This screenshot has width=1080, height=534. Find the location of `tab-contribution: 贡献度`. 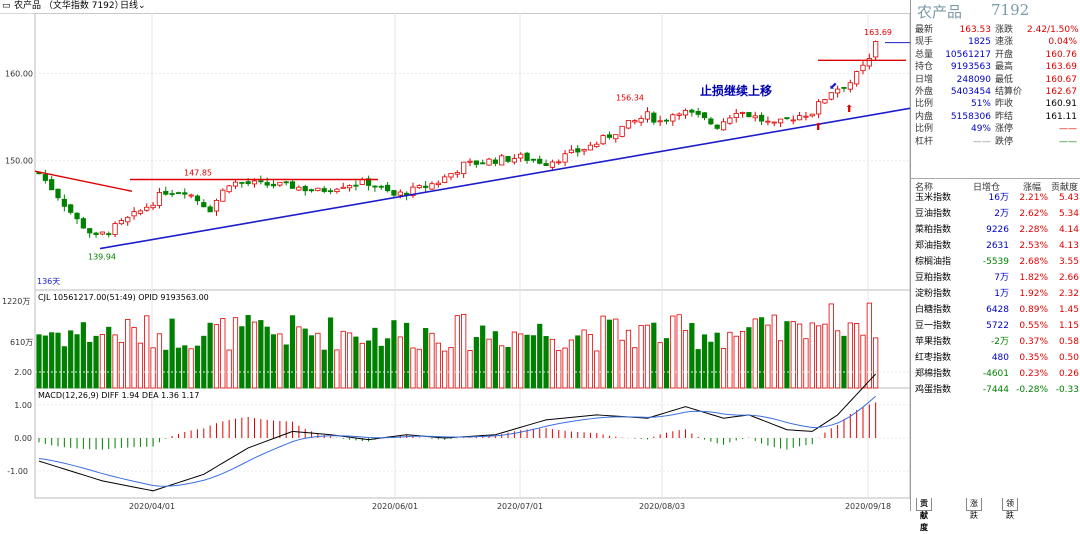

tab-contribution: 贡献度 is located at coordinates (924, 515).